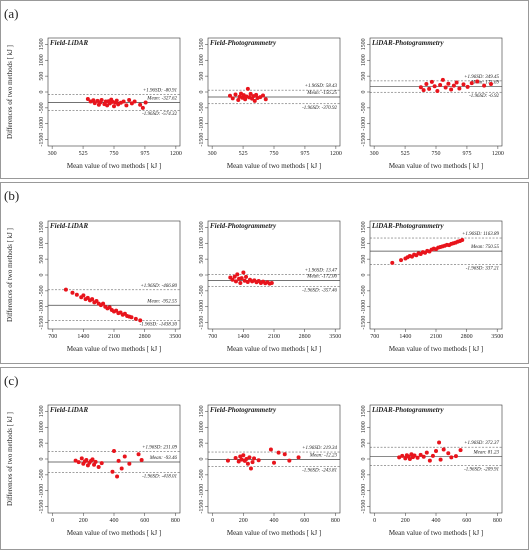  I want to click on chart-title: Field-Photogrammetry, so click(243, 43).